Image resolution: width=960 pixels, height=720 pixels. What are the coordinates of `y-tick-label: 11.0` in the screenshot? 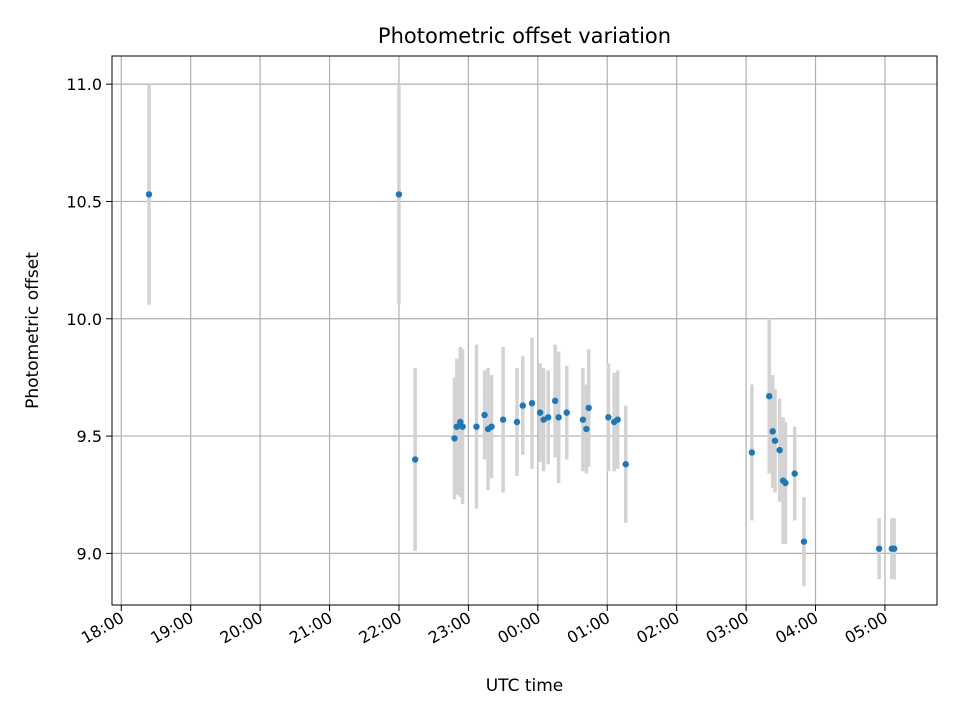 It's located at (84, 84).